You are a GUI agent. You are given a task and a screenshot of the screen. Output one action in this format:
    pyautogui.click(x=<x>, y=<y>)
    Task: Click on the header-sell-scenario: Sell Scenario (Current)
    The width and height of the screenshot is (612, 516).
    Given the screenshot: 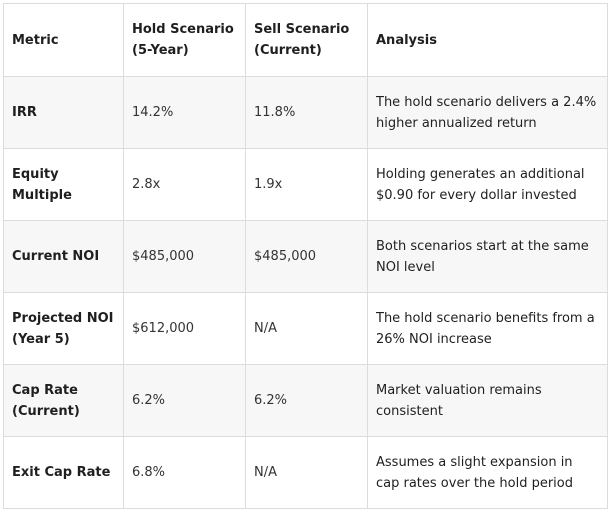 What is the action you would take?
    pyautogui.click(x=306, y=40)
    